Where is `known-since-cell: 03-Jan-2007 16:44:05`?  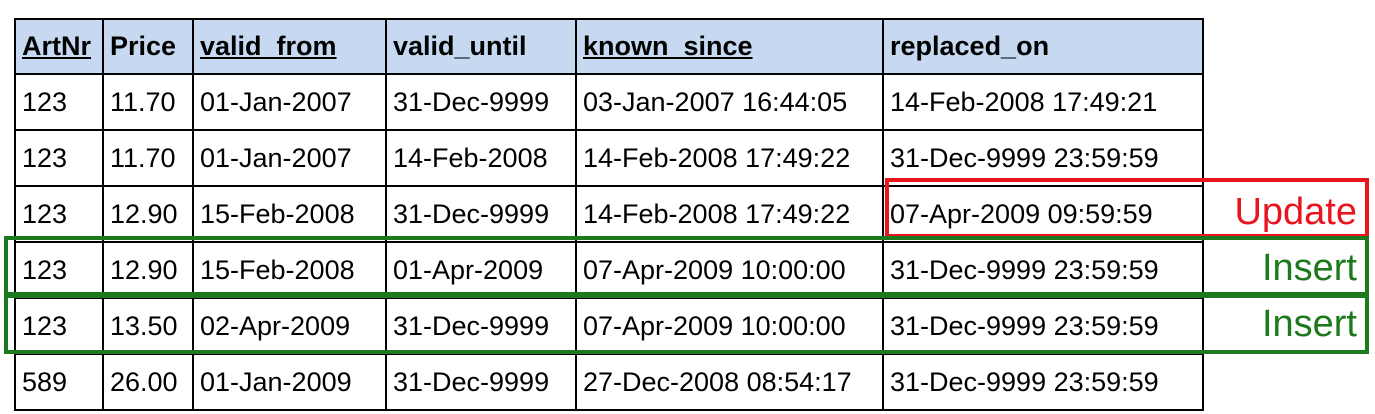 known-since-cell: 03-Jan-2007 16:44:05 is located at coordinates (729, 102).